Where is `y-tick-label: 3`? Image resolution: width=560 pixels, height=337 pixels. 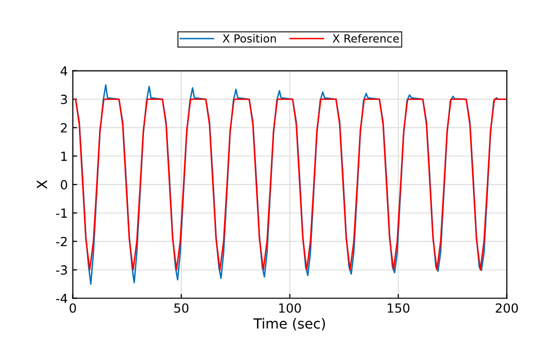 y-tick-label: 3 is located at coordinates (63, 99).